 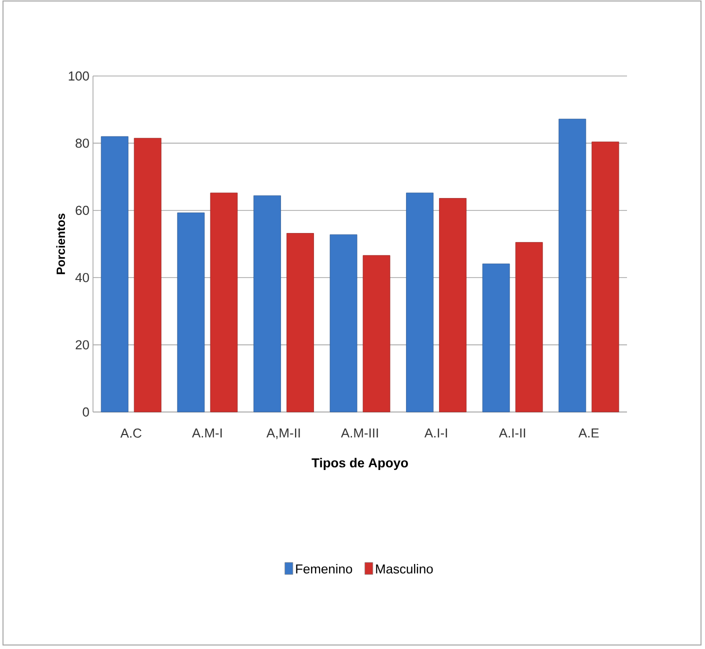 What do you see at coordinates (82, 277) in the screenshot?
I see `y-tick-label: 40` at bounding box center [82, 277].